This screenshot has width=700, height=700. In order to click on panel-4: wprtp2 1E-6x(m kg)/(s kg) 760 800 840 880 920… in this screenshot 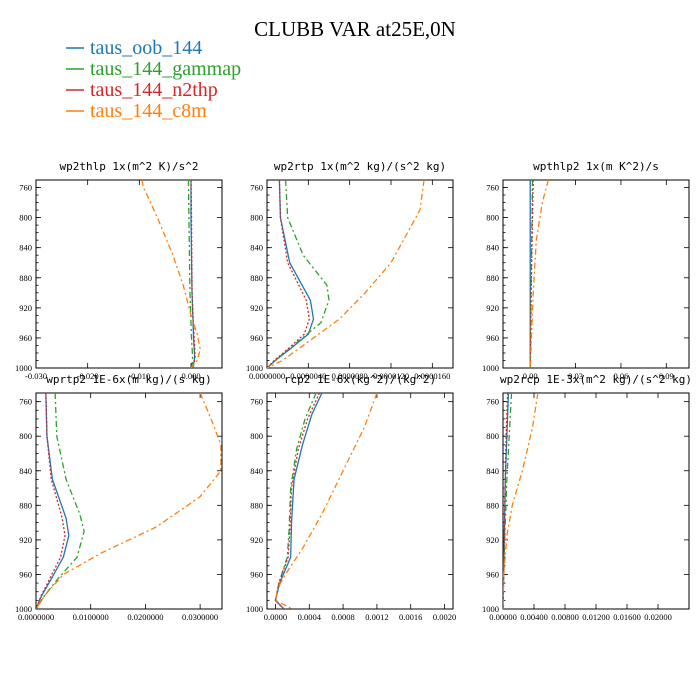, I will do `click(119, 497)`.